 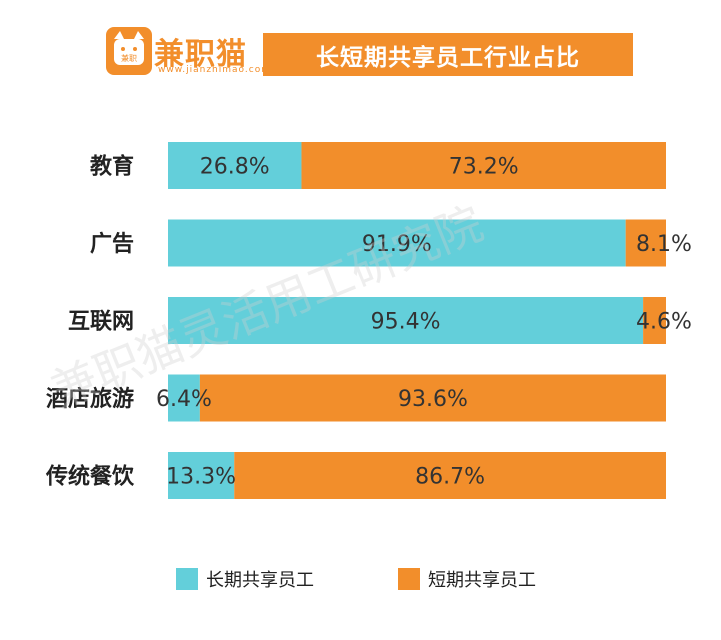 I want to click on data-label-short-term: 93.6%, so click(x=433, y=399).